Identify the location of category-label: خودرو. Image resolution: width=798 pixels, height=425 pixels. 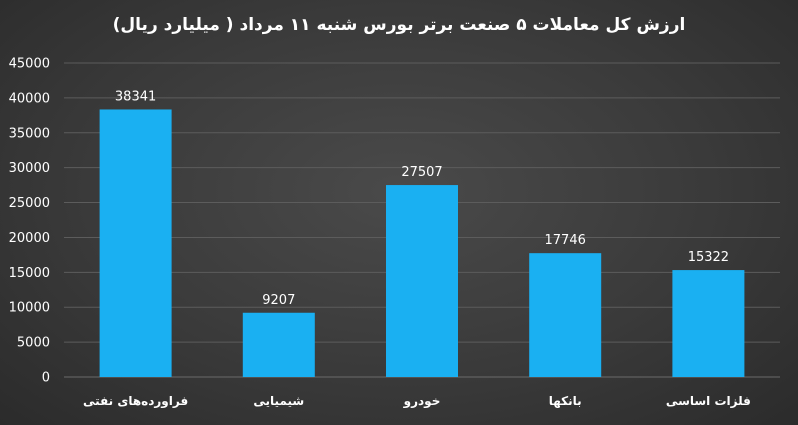
(422, 401).